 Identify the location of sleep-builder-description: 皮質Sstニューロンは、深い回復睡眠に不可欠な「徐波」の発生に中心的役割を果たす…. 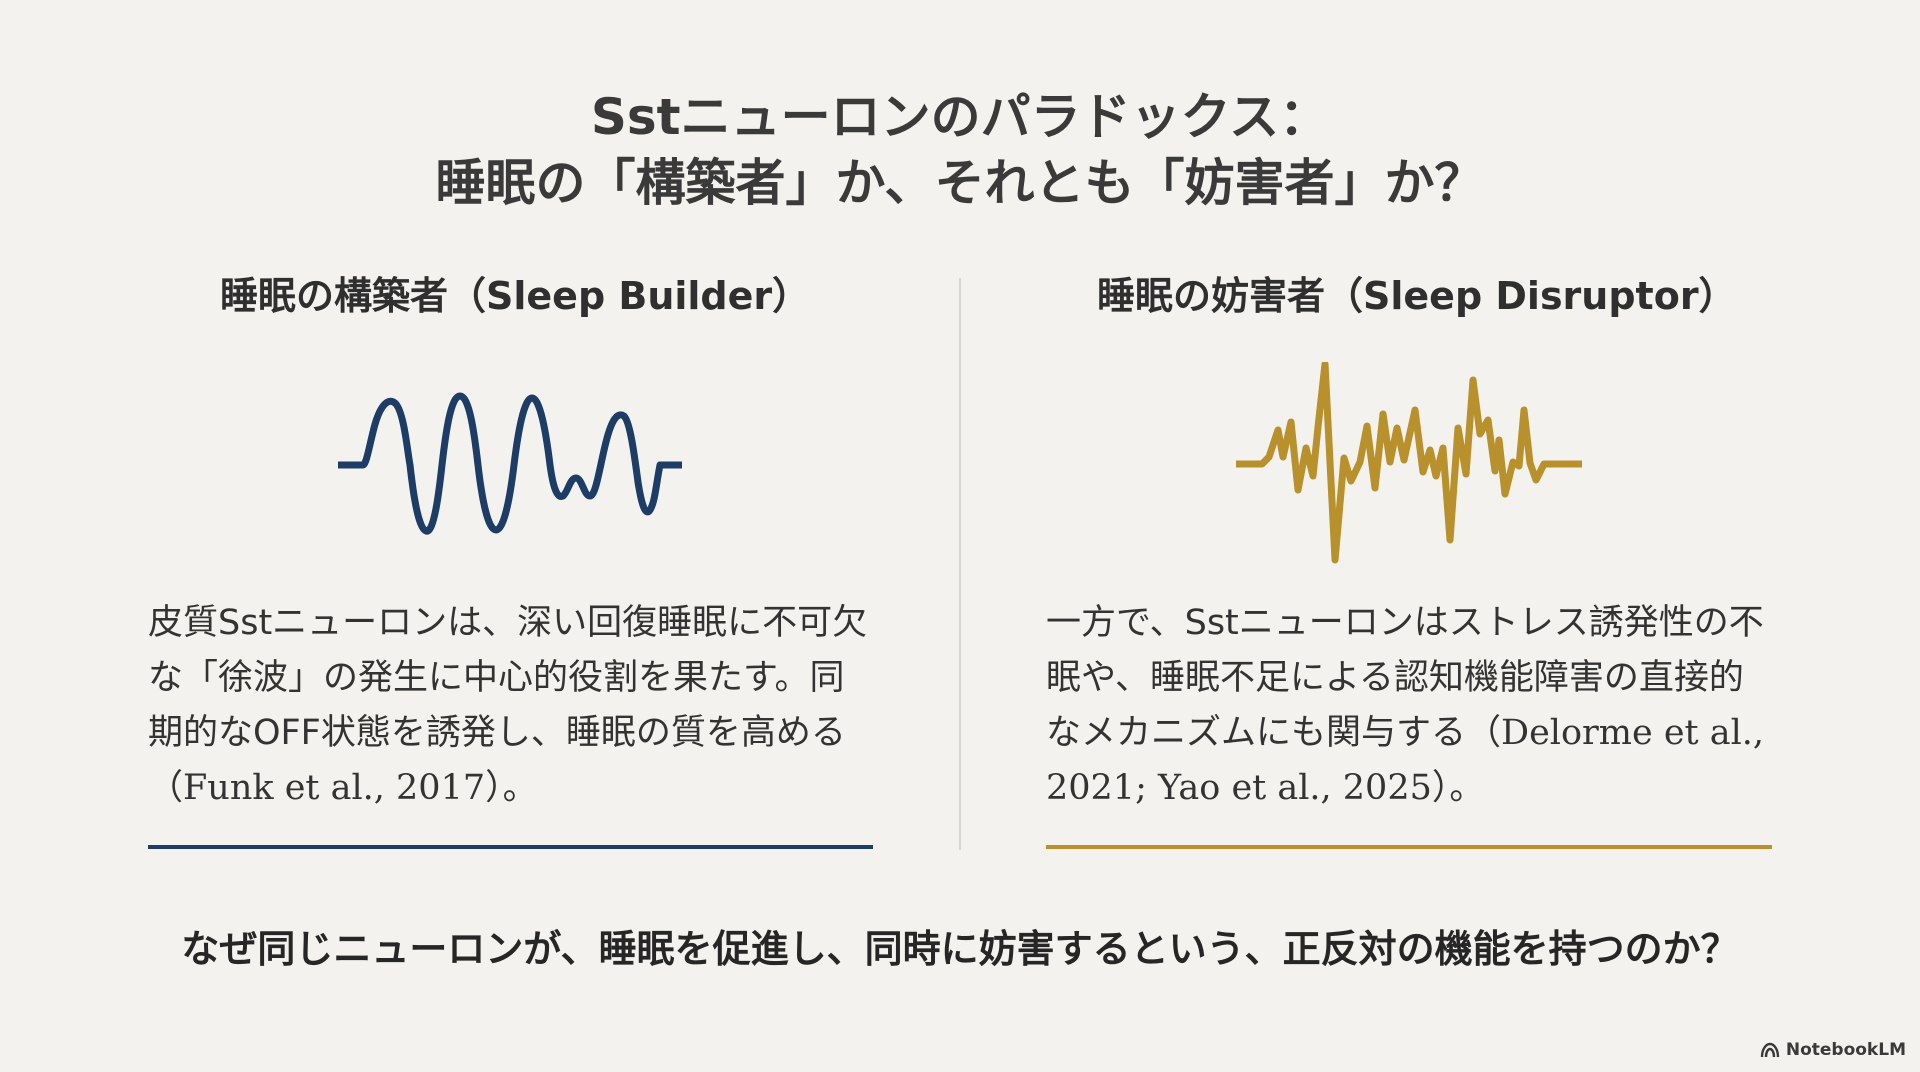
(513, 706).